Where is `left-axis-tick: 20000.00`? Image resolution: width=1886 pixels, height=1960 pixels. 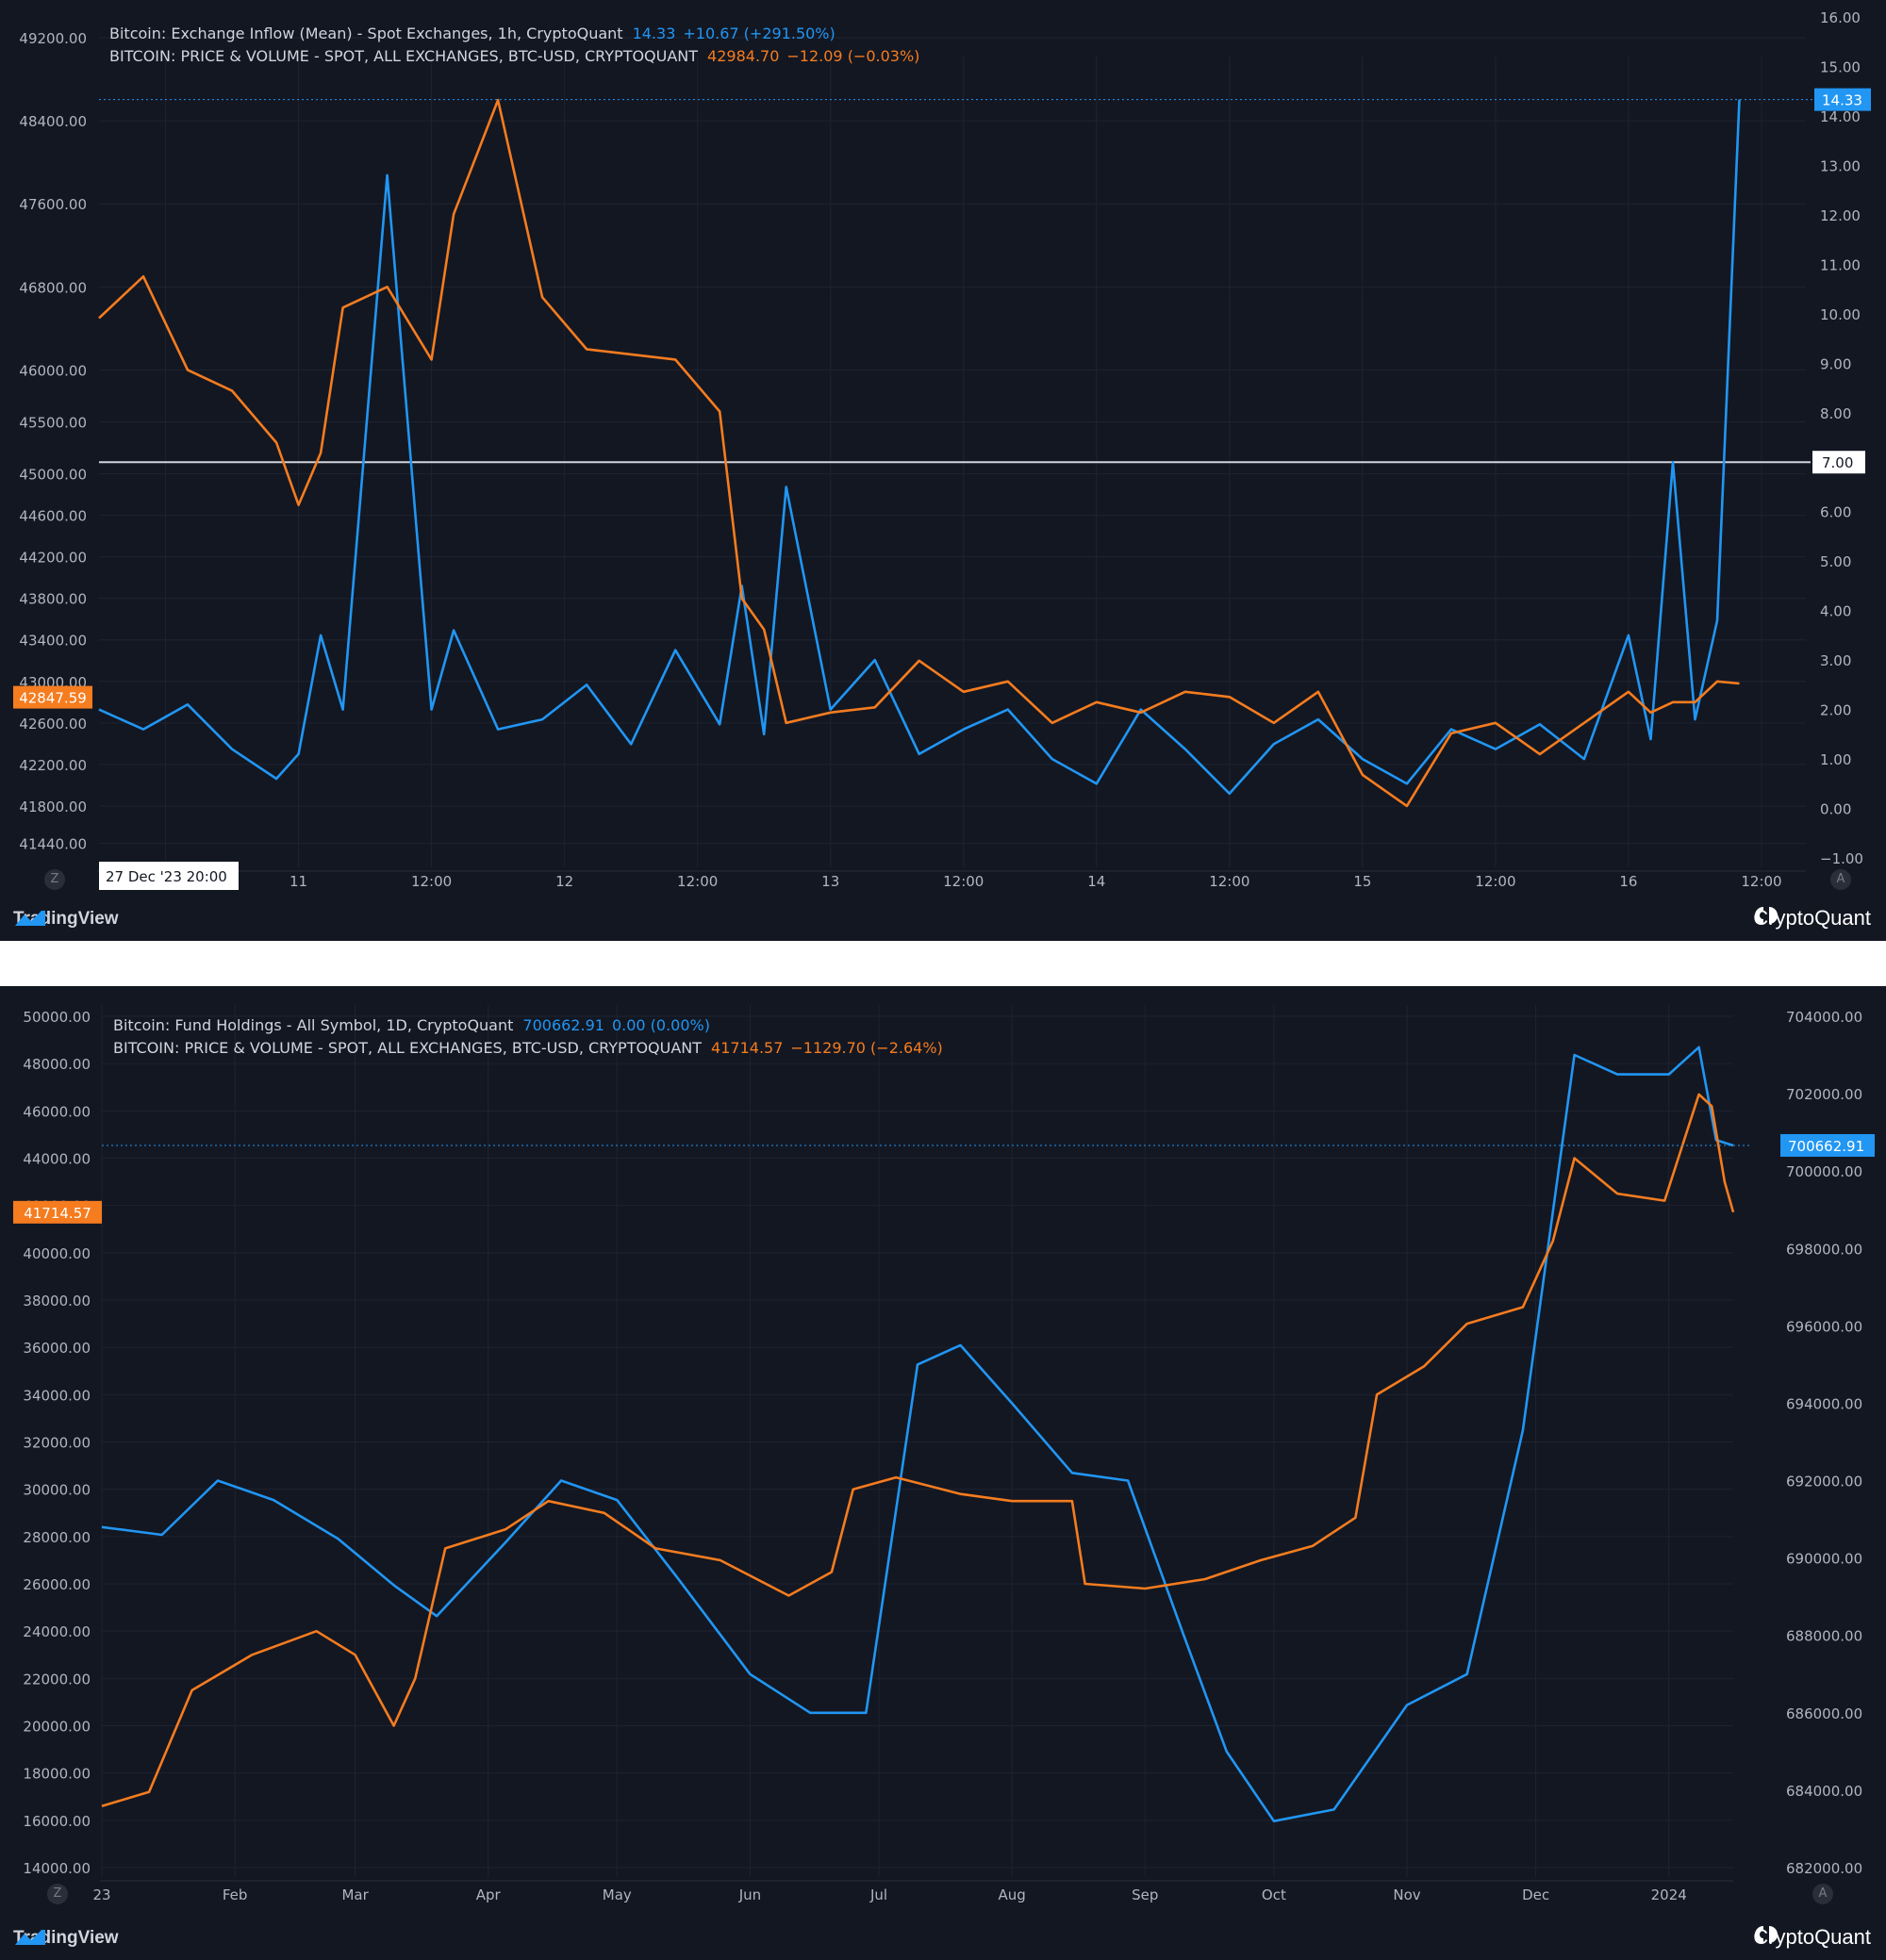
left-axis-tick: 20000.00 is located at coordinates (57, 1728).